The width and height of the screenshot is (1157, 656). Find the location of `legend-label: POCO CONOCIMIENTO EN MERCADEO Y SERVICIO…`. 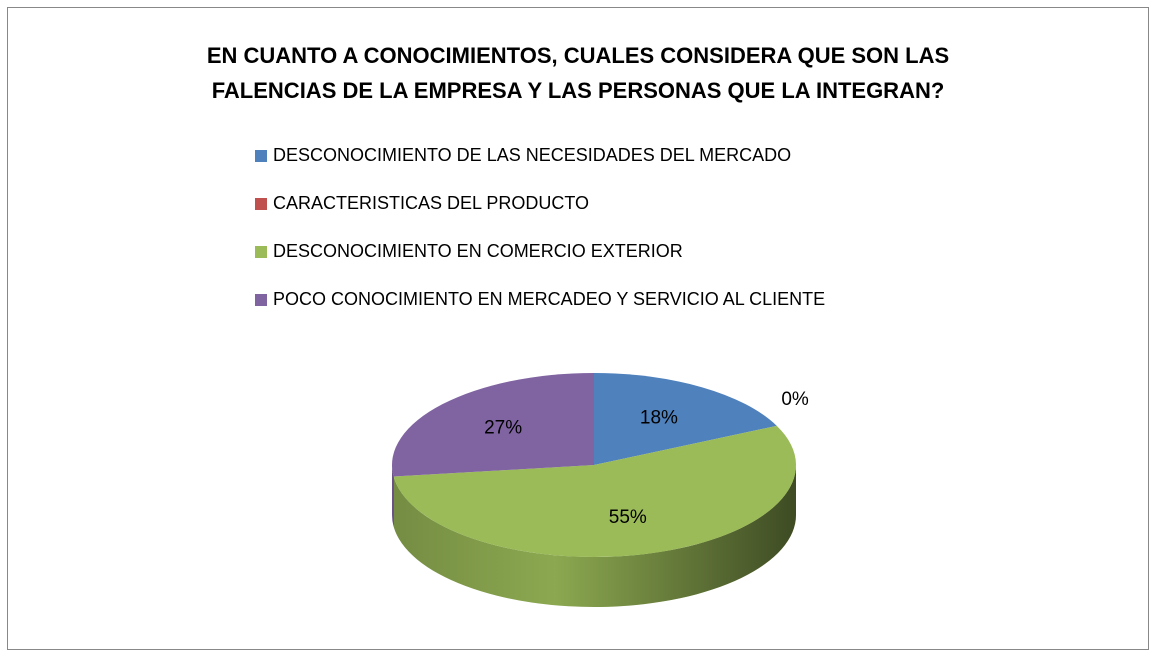

legend-label: POCO CONOCIMIENTO EN MERCADEO Y SERVICIO… is located at coordinates (549, 299).